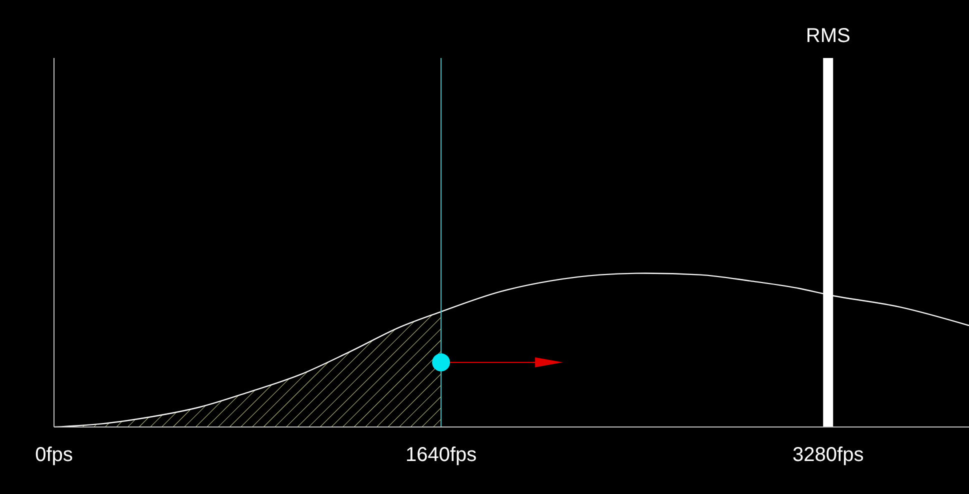  I want to click on x-tick-label: 0fps, so click(54, 455).